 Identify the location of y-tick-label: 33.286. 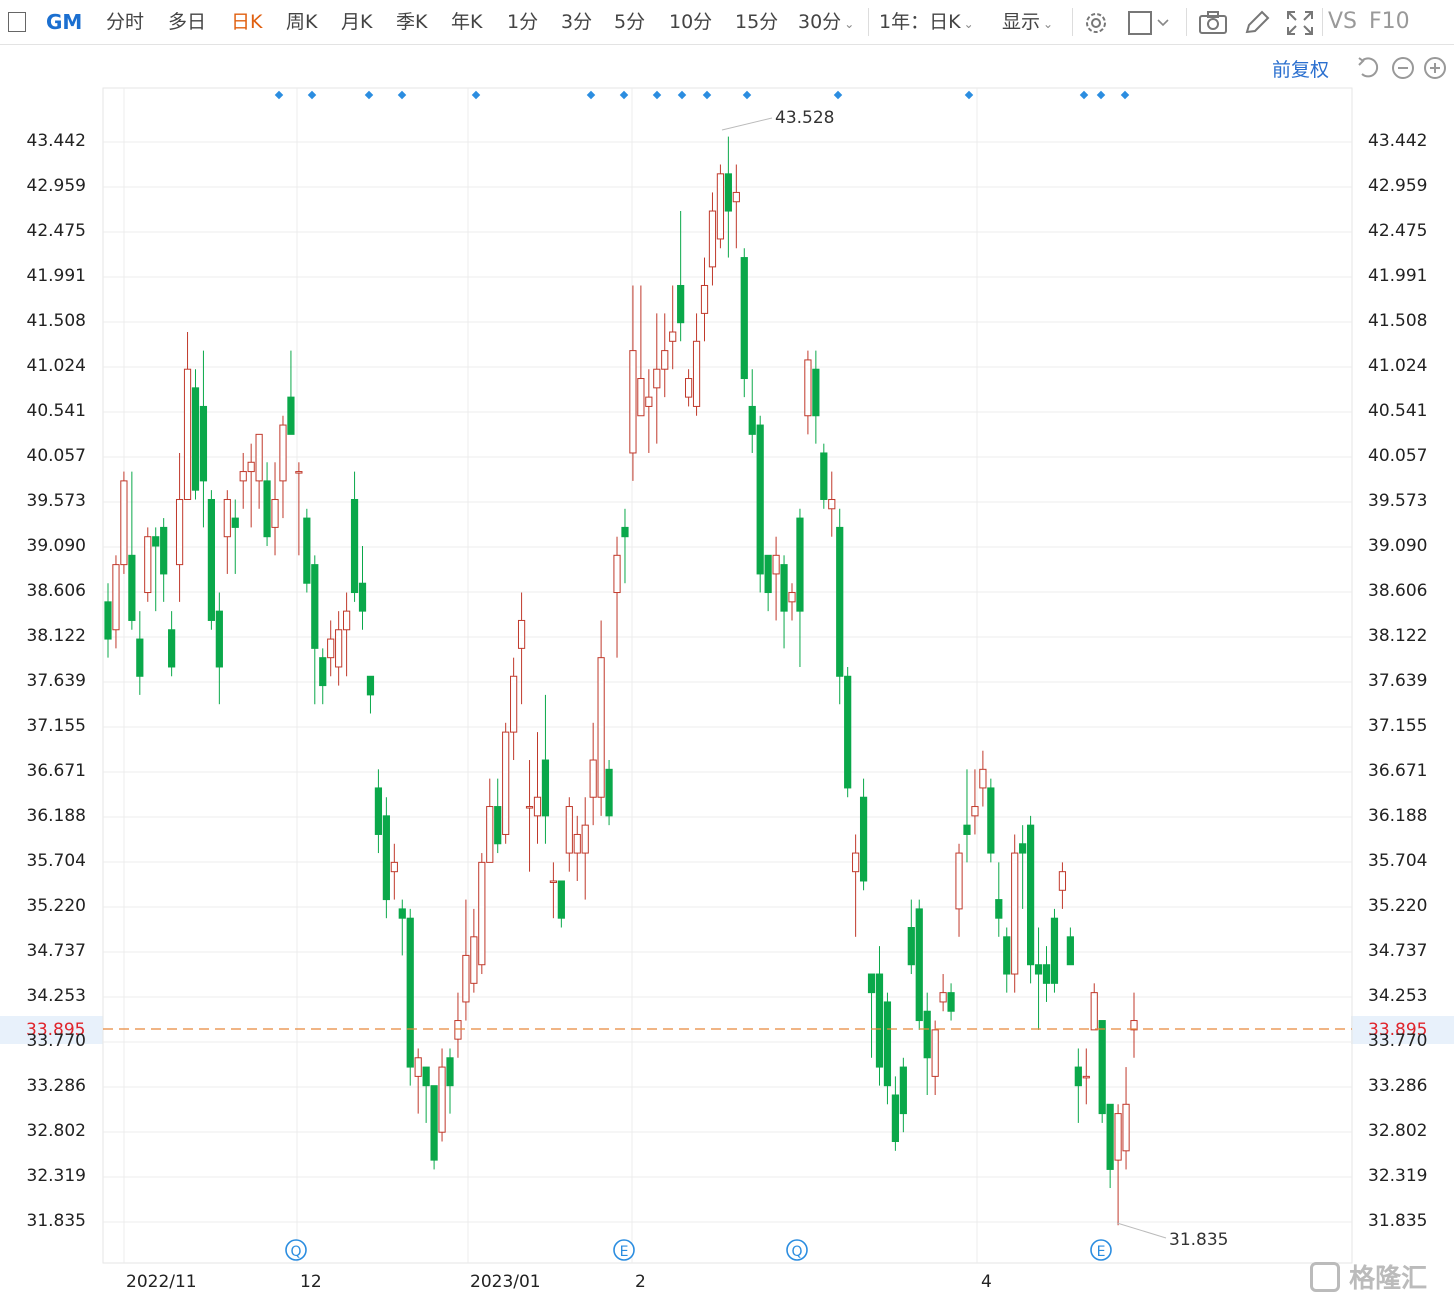
(1398, 1086).